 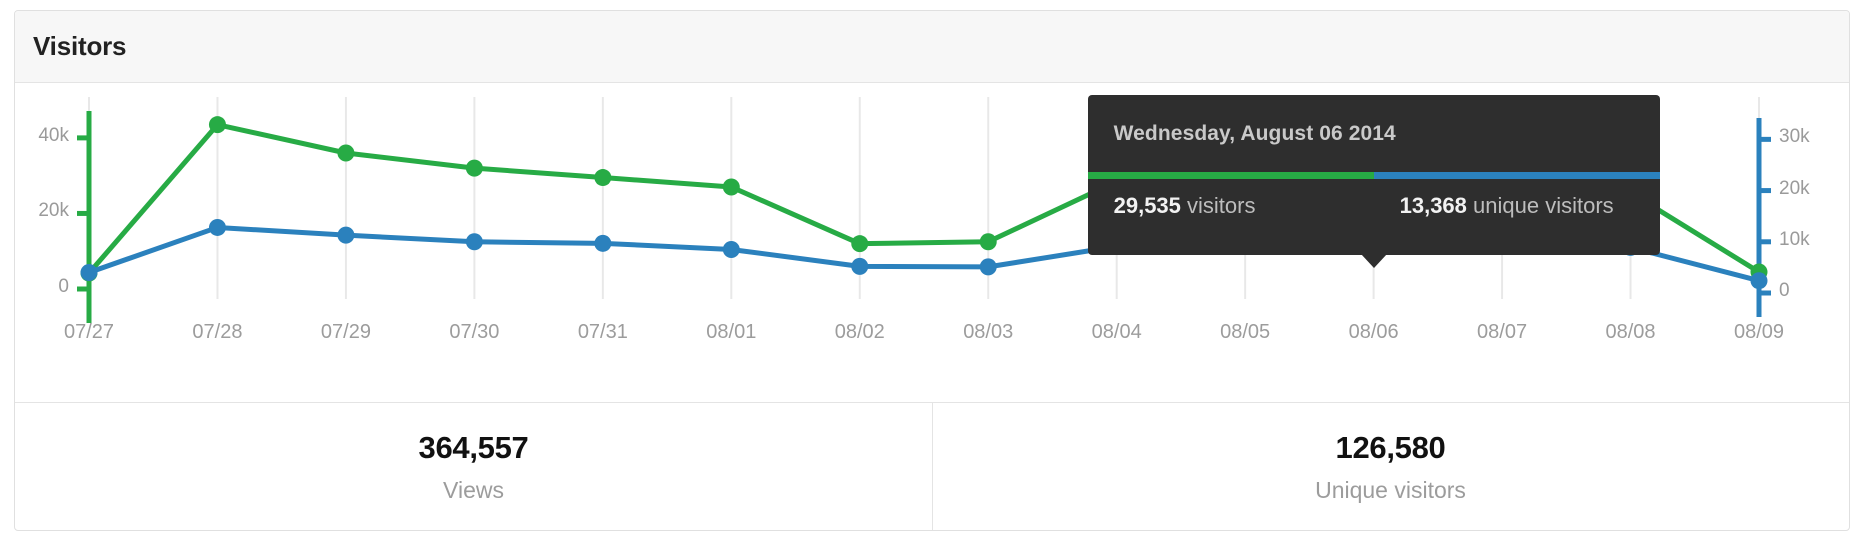 What do you see at coordinates (932, 47) in the screenshot?
I see `card-header: Visitors` at bounding box center [932, 47].